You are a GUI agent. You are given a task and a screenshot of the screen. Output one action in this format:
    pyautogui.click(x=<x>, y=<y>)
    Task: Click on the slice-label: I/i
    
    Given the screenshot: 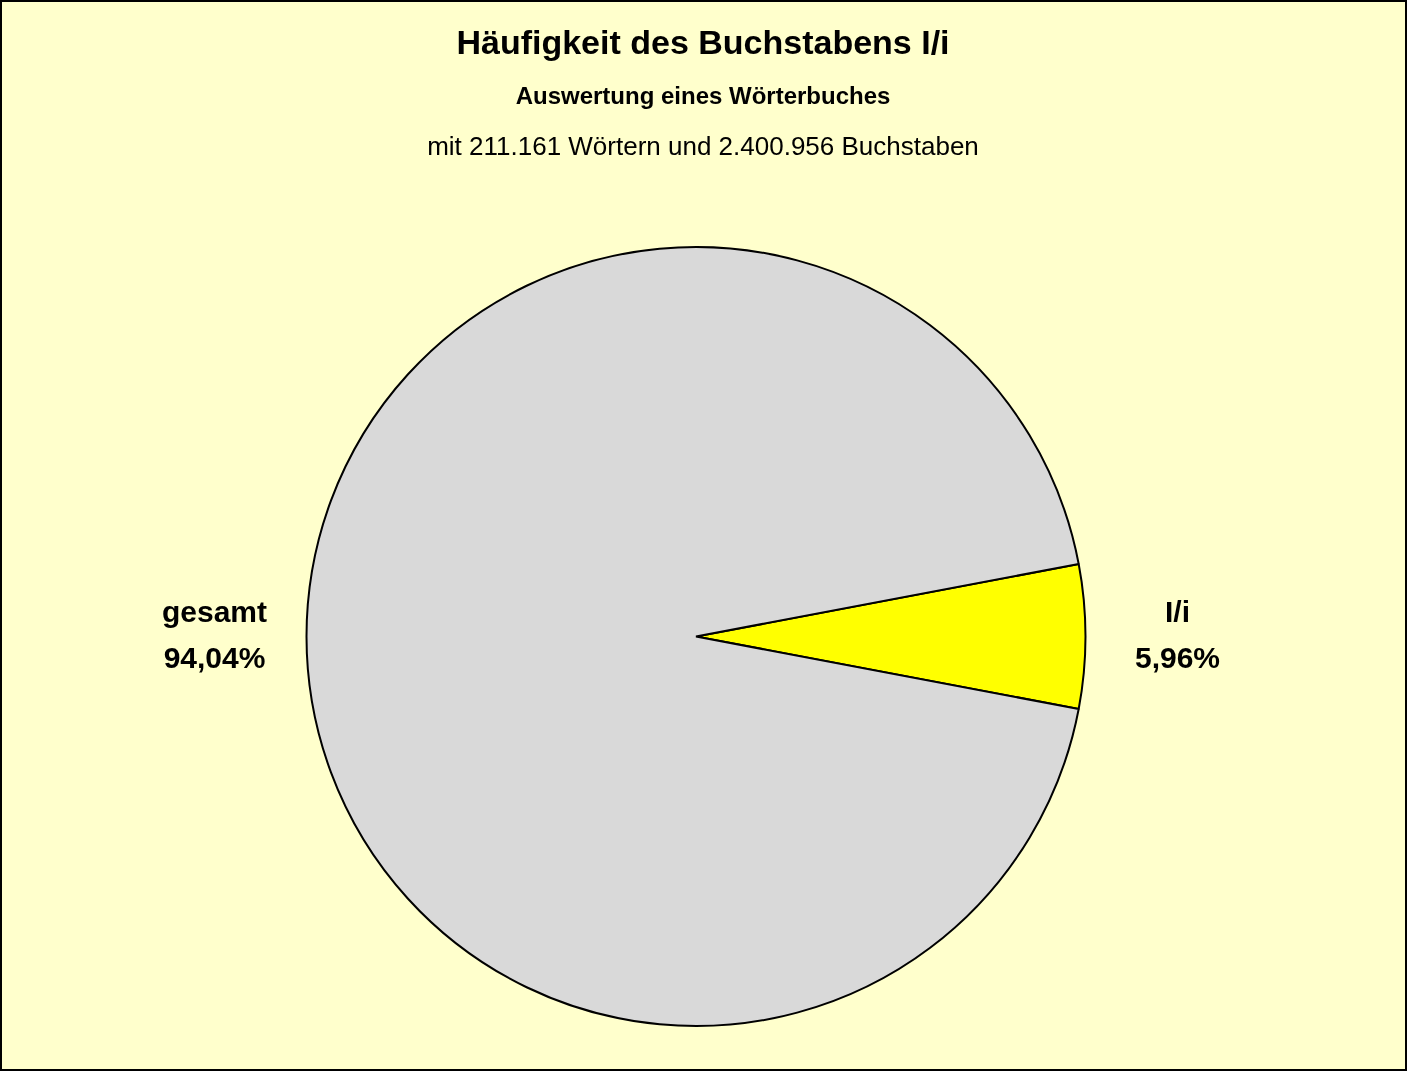 What is the action you would take?
    pyautogui.click(x=1177, y=611)
    